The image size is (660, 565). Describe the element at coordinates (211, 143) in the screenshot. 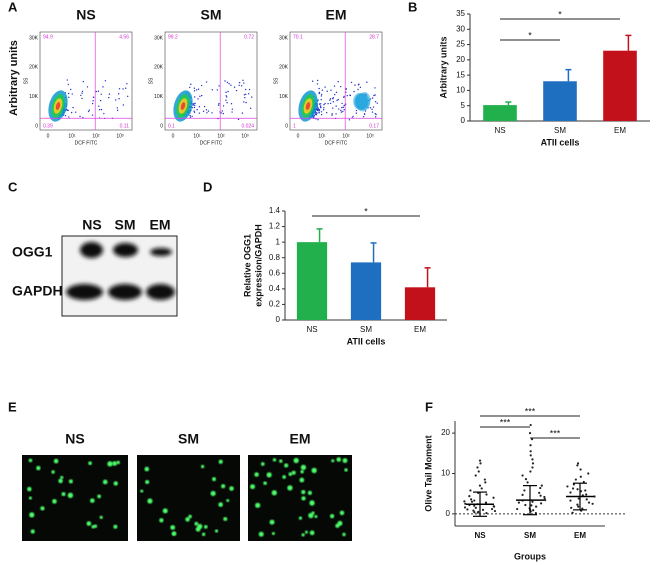

I see `flow-x-label: DCF FITC` at that location.